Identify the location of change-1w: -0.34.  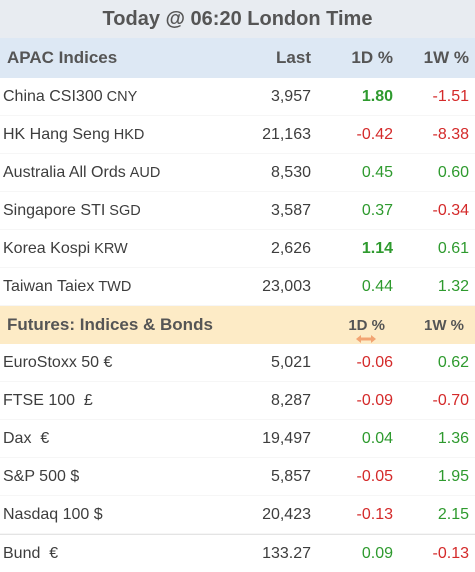
(450, 210).